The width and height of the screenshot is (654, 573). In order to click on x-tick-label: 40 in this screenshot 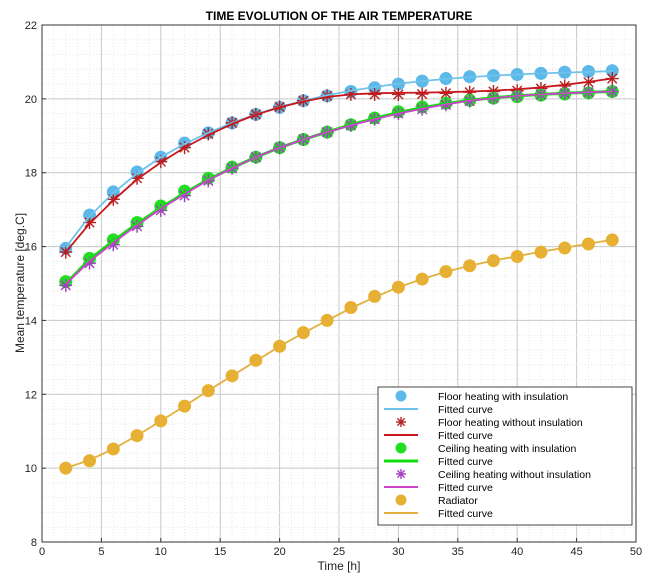, I will do `click(517, 552)`.